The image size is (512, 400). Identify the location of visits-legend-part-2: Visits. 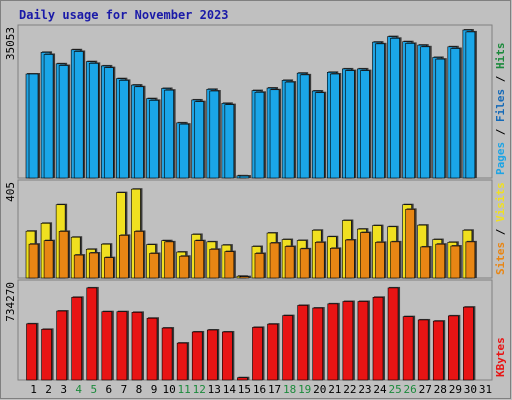
(500, 202).